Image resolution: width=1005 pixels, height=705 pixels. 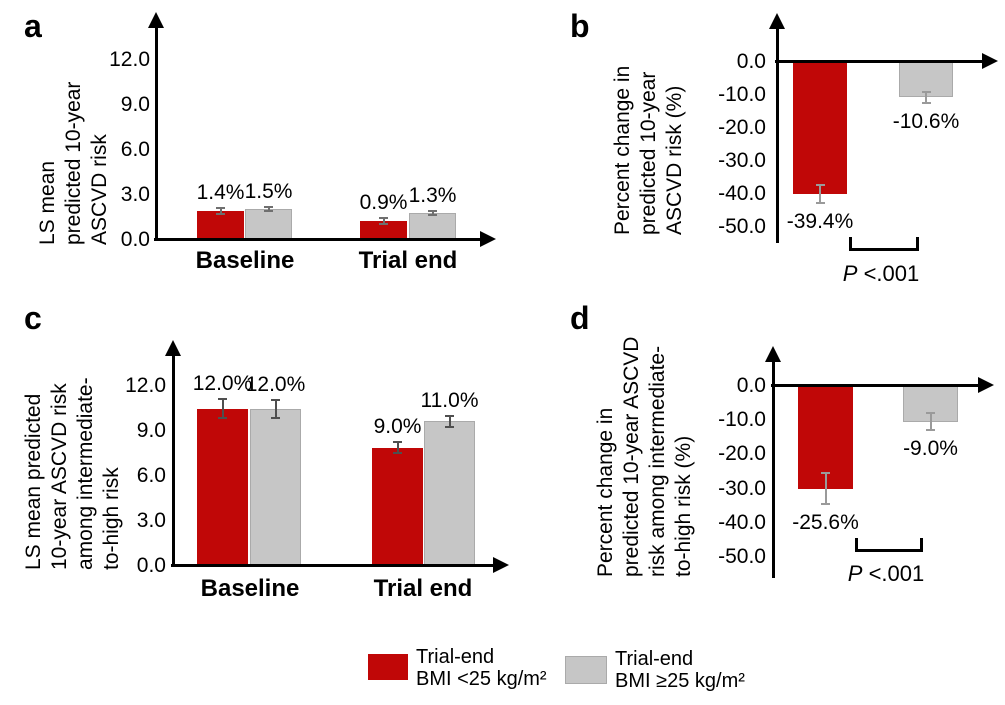 I want to click on bar-value-label: 1.3%, so click(x=432, y=195).